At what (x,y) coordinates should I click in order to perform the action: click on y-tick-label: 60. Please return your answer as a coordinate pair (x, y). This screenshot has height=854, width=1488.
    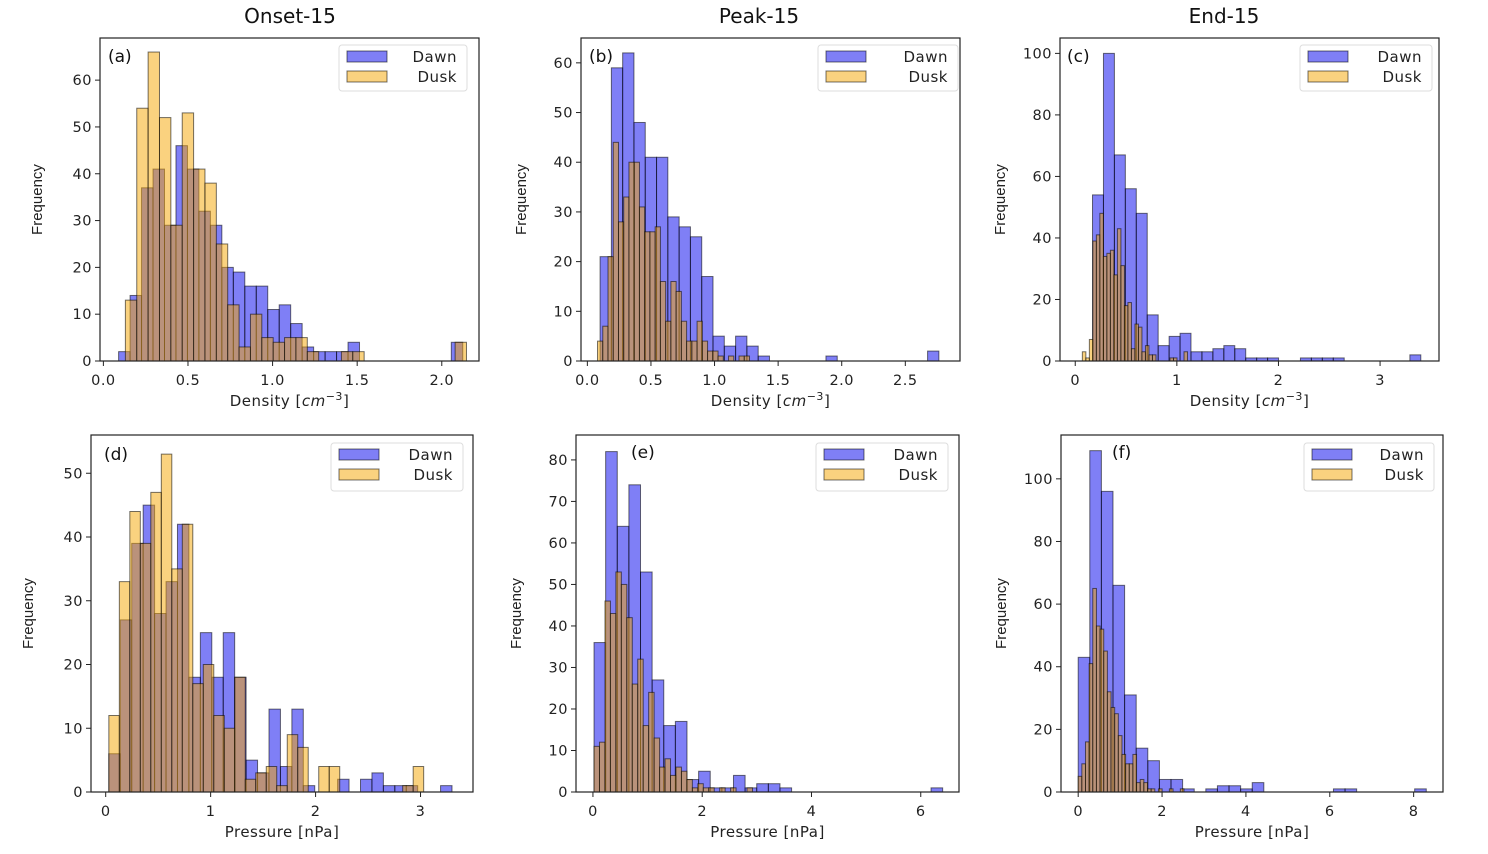
    Looking at the image, I should click on (558, 544).